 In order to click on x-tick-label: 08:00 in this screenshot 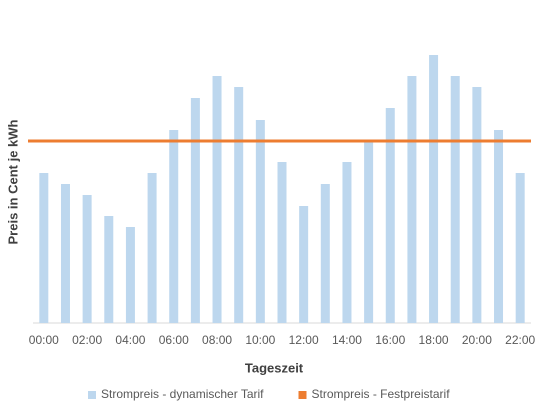, I will do `click(217, 340)`.